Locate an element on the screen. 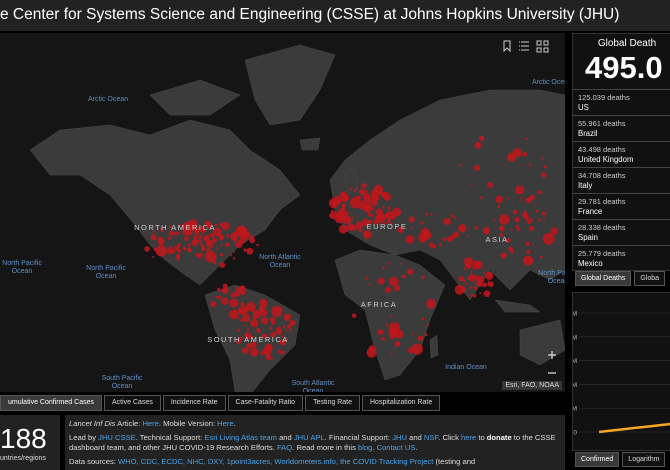 Image resolution: width=670 pixels, height=470 pixels. map-label: SOUTH AMERICA is located at coordinates (248, 339).